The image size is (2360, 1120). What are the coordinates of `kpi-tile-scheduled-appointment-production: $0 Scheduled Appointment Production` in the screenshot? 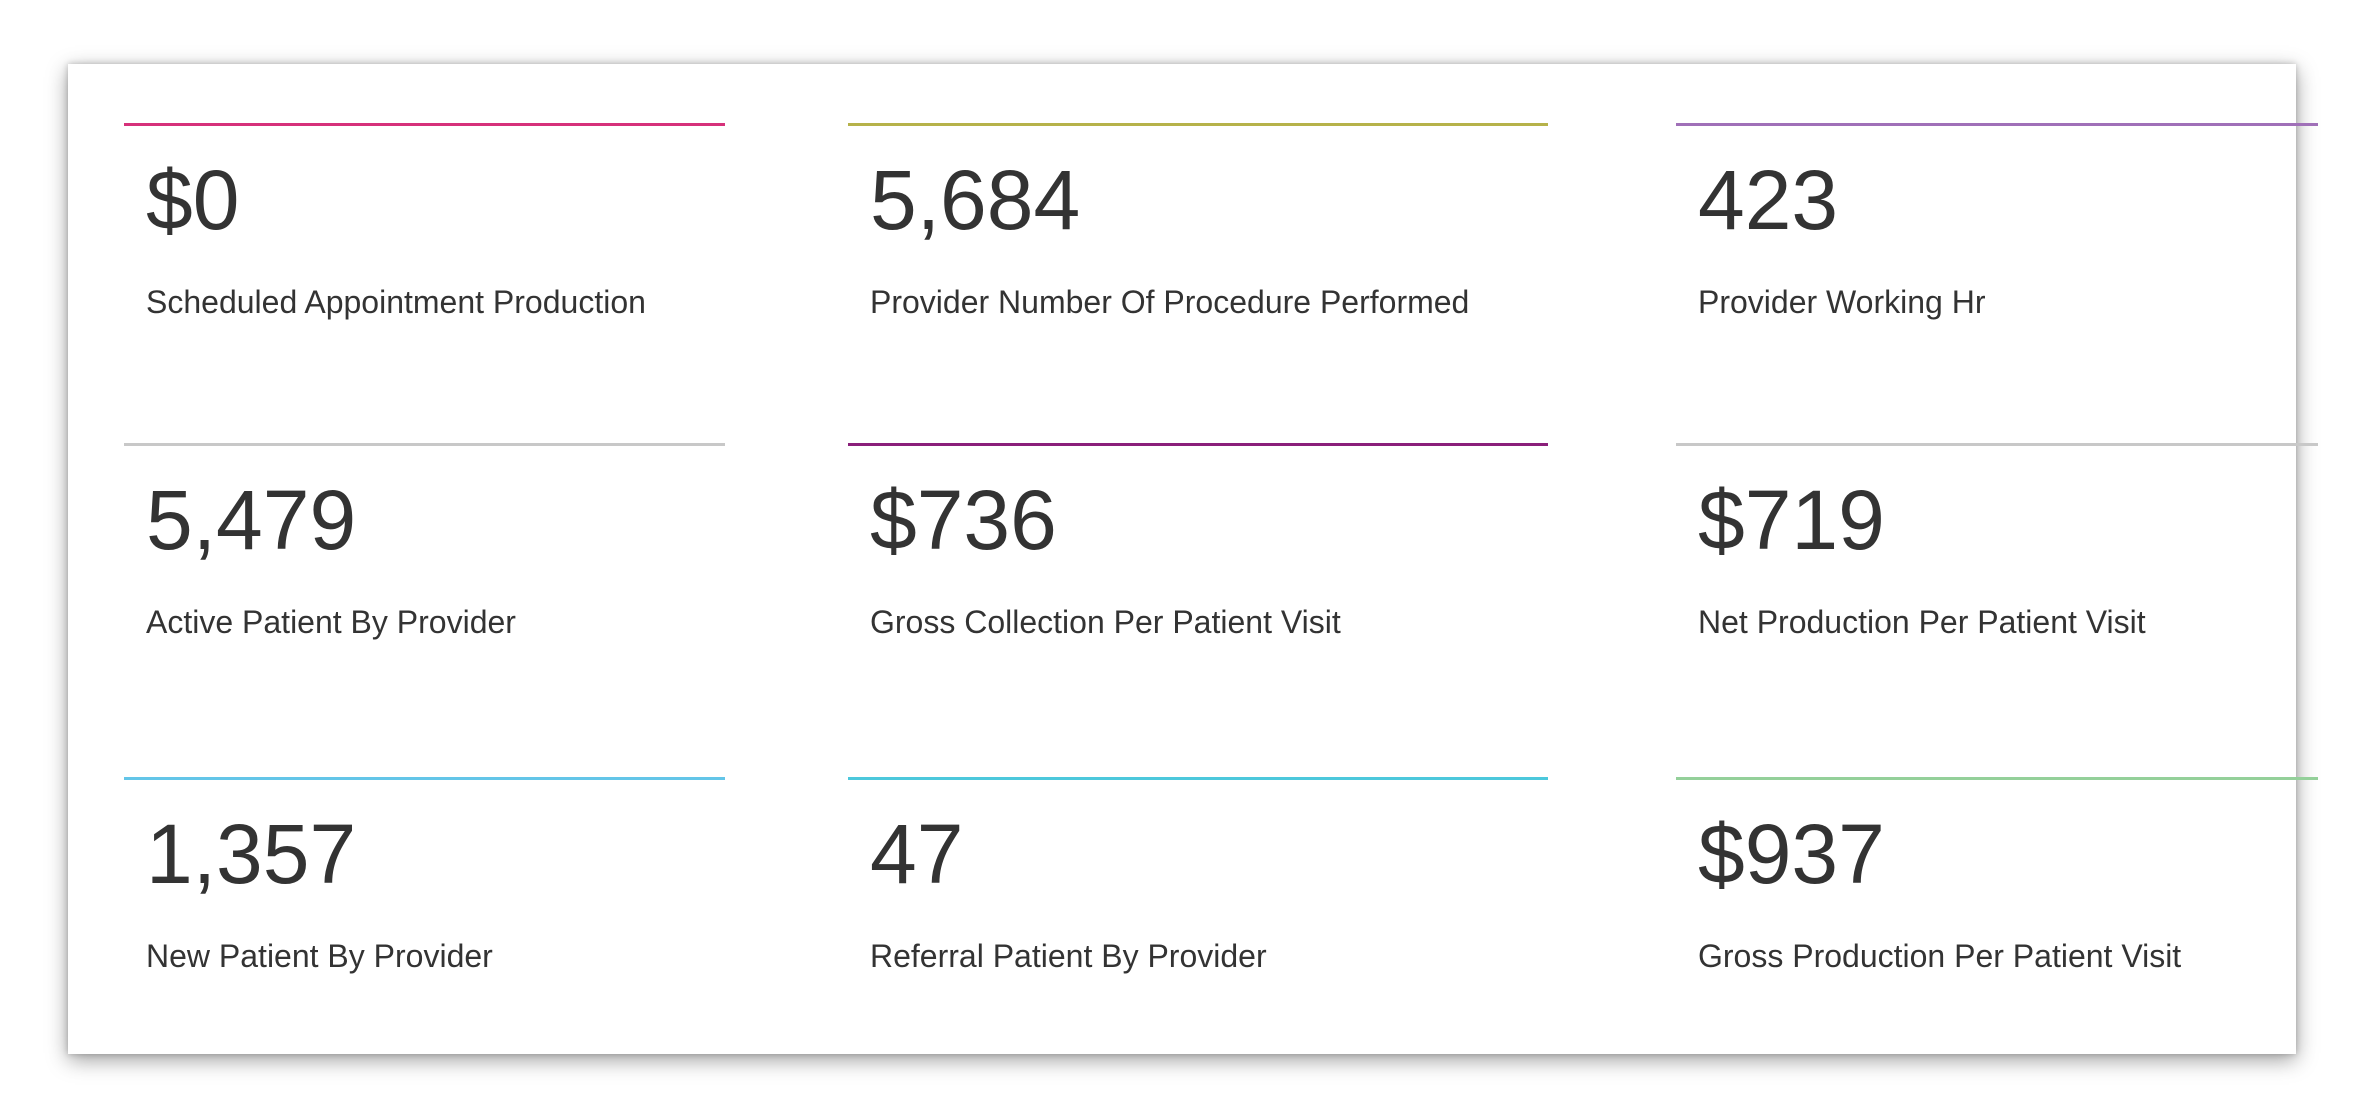 It's located at (424, 220).